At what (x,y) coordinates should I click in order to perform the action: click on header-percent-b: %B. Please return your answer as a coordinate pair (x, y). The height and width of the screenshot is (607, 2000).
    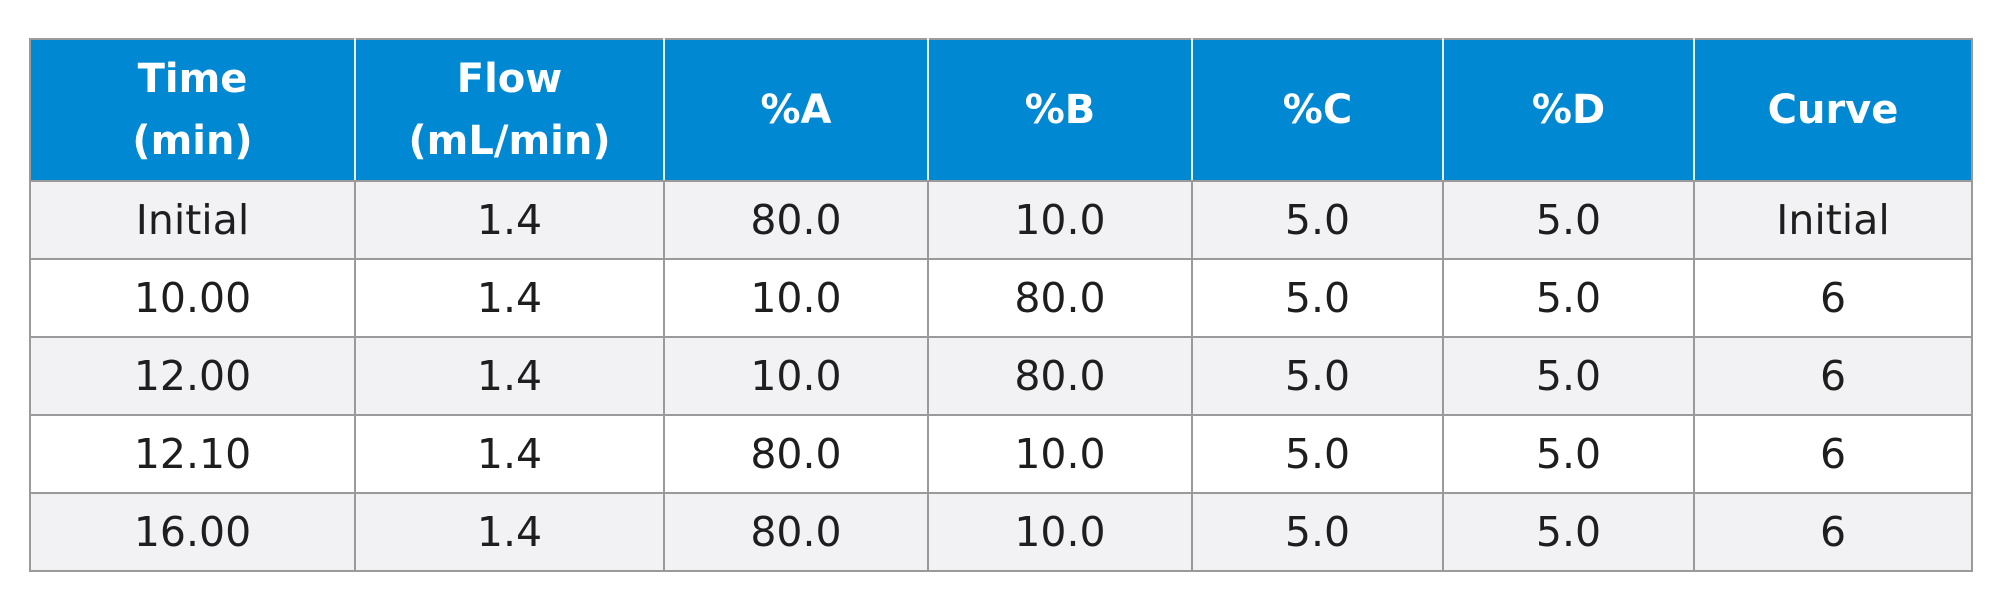
    Looking at the image, I should click on (1060, 110).